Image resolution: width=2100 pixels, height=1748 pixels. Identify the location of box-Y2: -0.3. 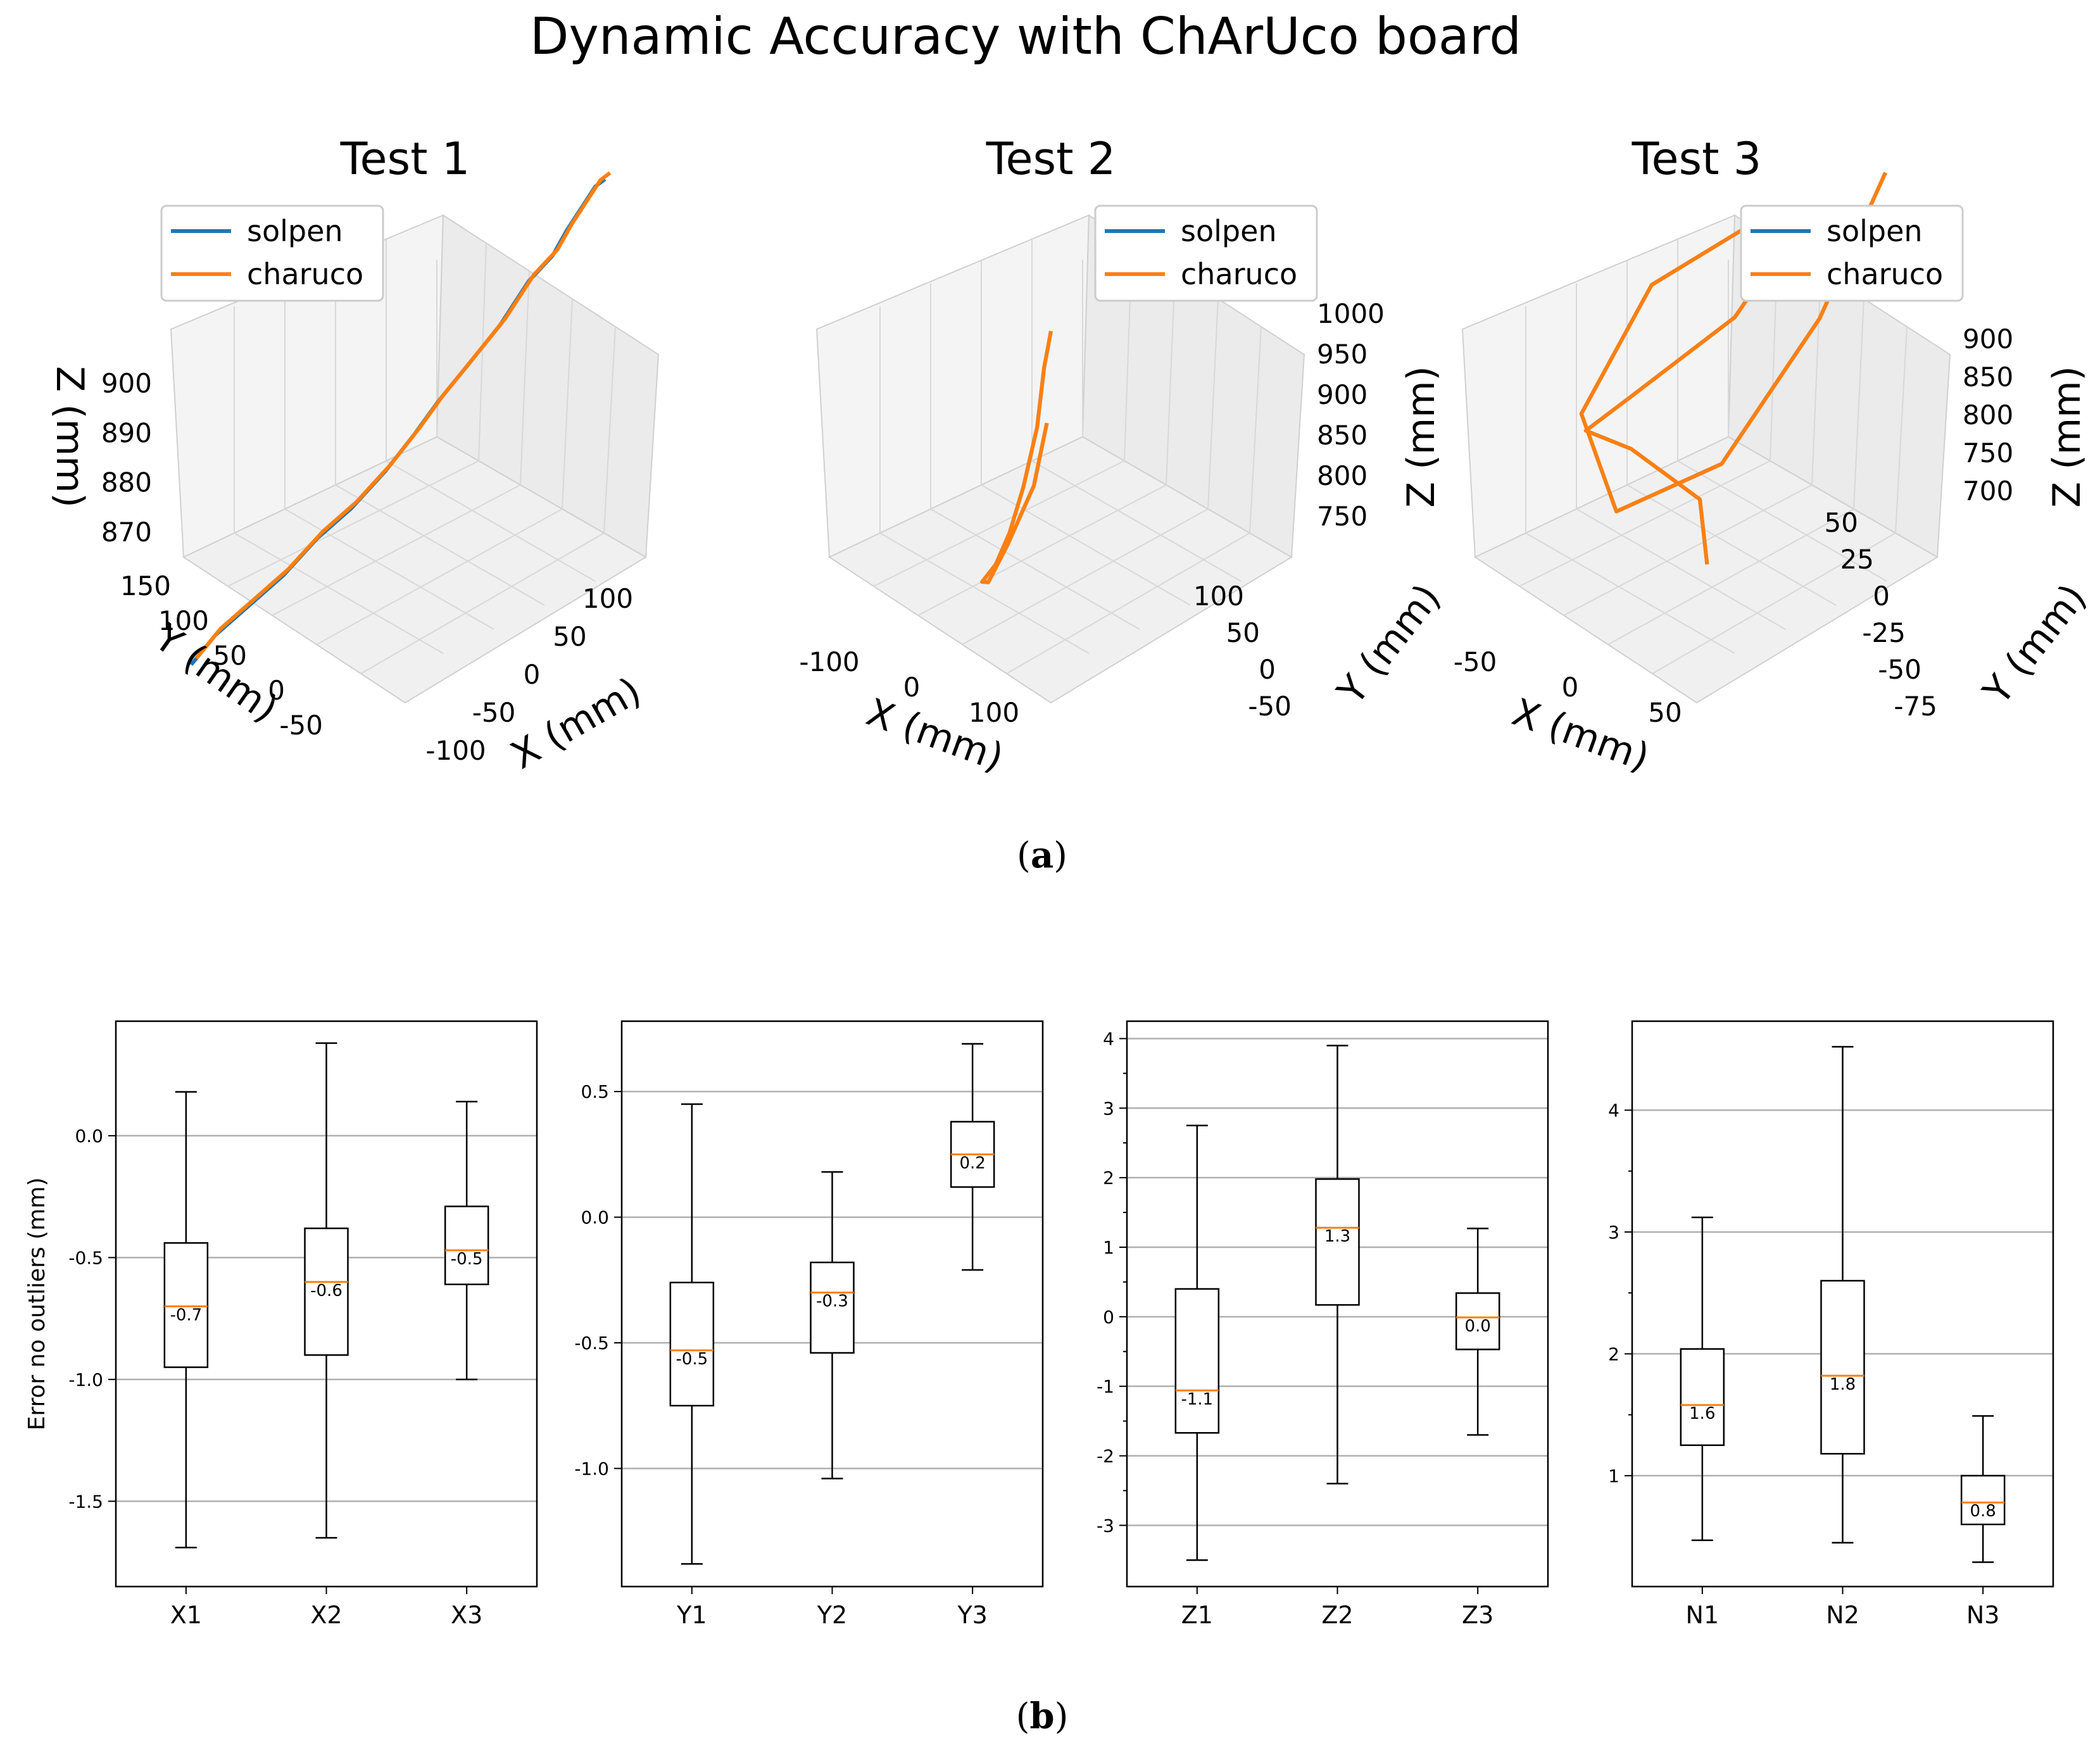
(832, 1325).